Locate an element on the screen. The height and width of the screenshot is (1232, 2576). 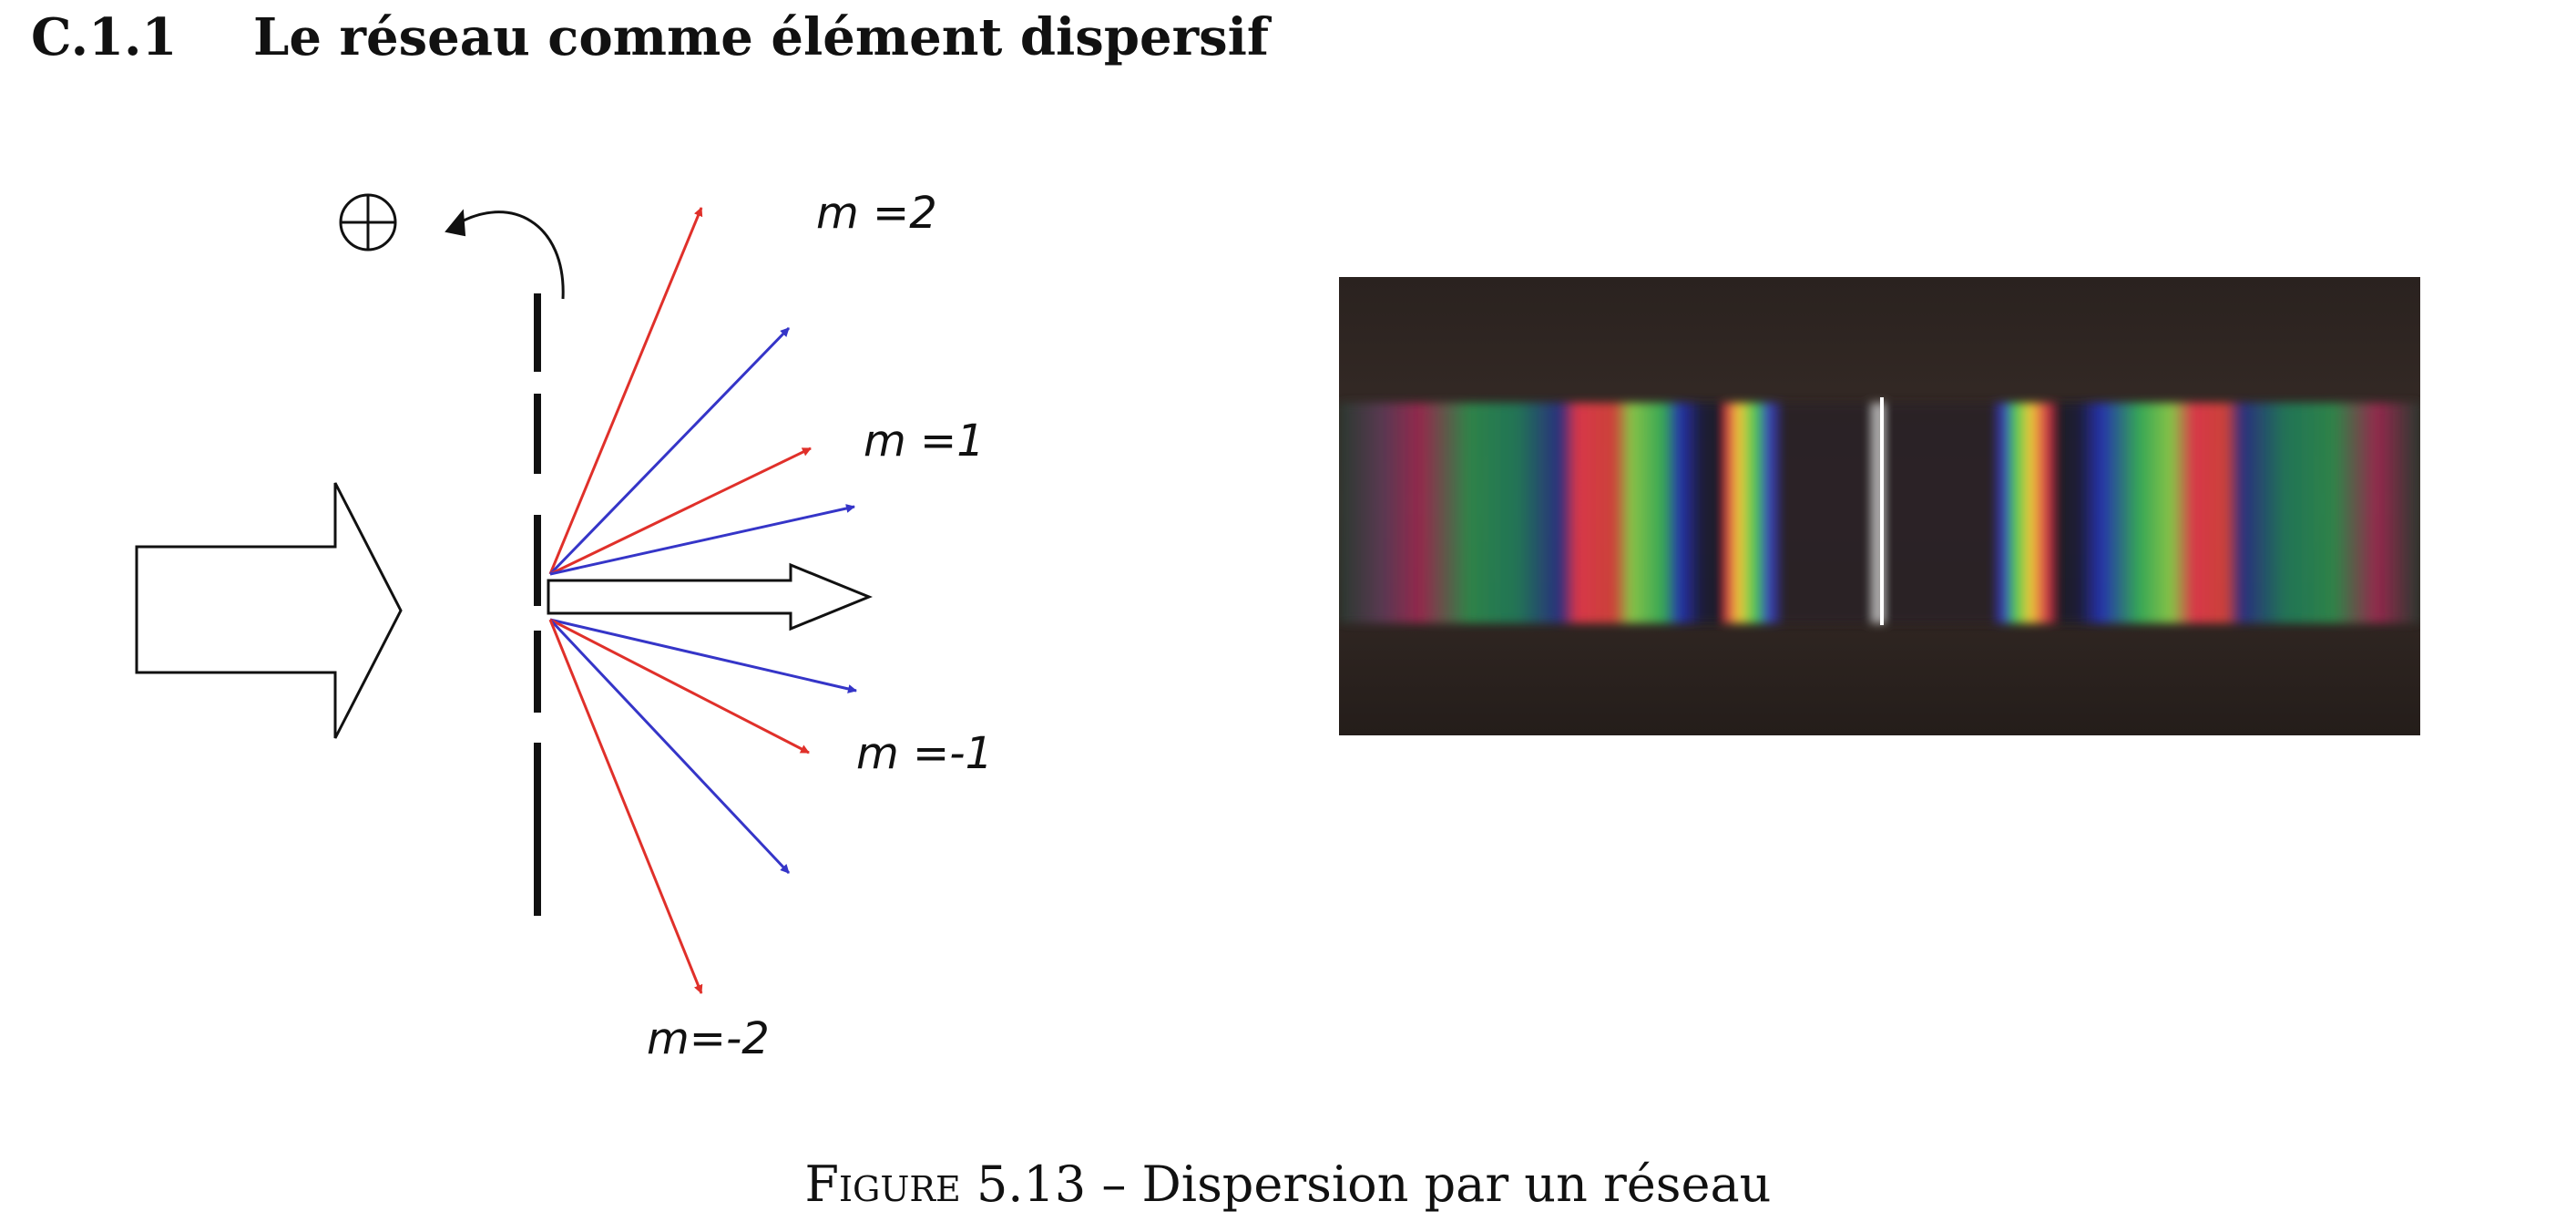
rotation-arrow-head is located at coordinates (455, 223).